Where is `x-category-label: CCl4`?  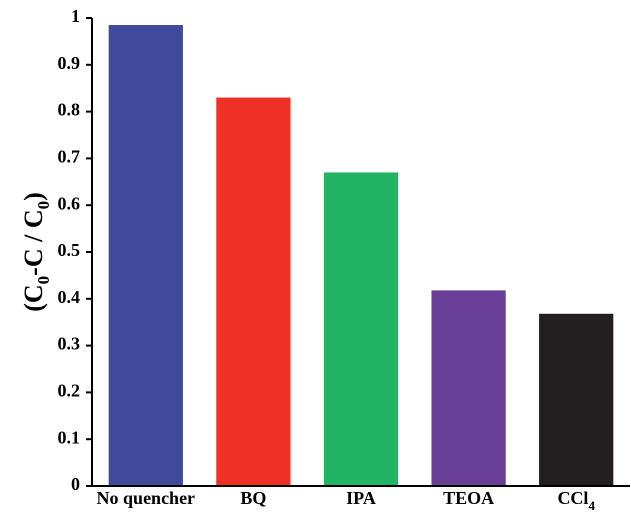 x-category-label: CCl4 is located at coordinates (576, 500).